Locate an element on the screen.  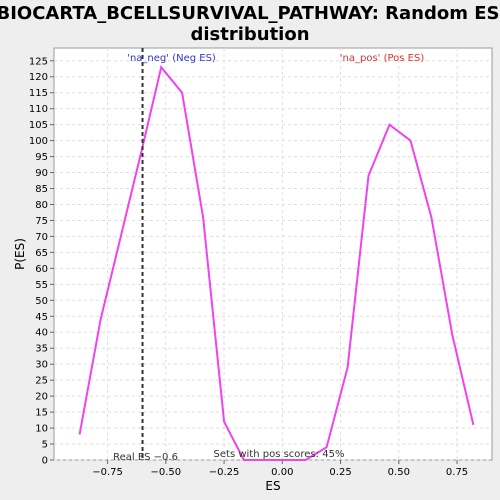
y-tick-label: 85 is located at coordinates (41, 189).